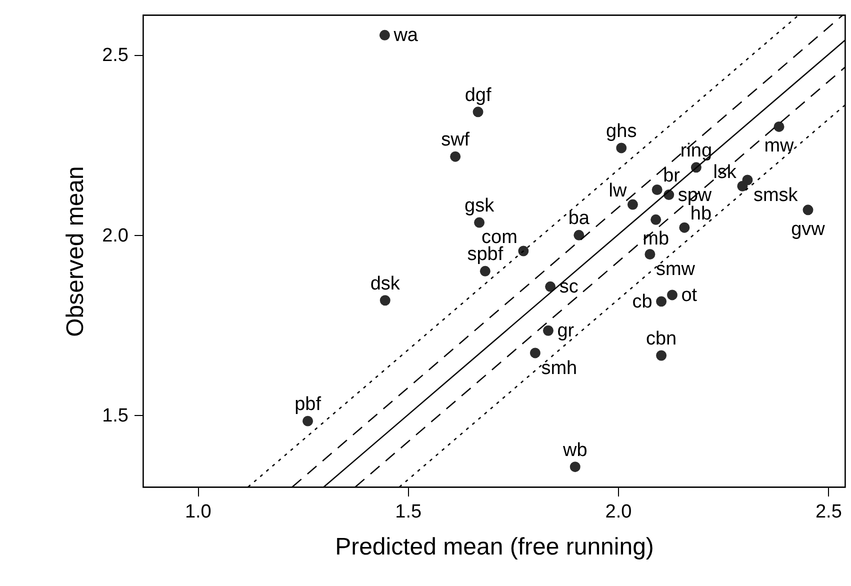 Image resolution: width=851 pixels, height=586 pixels. What do you see at coordinates (672, 176) in the screenshot?
I see `annotation: br` at bounding box center [672, 176].